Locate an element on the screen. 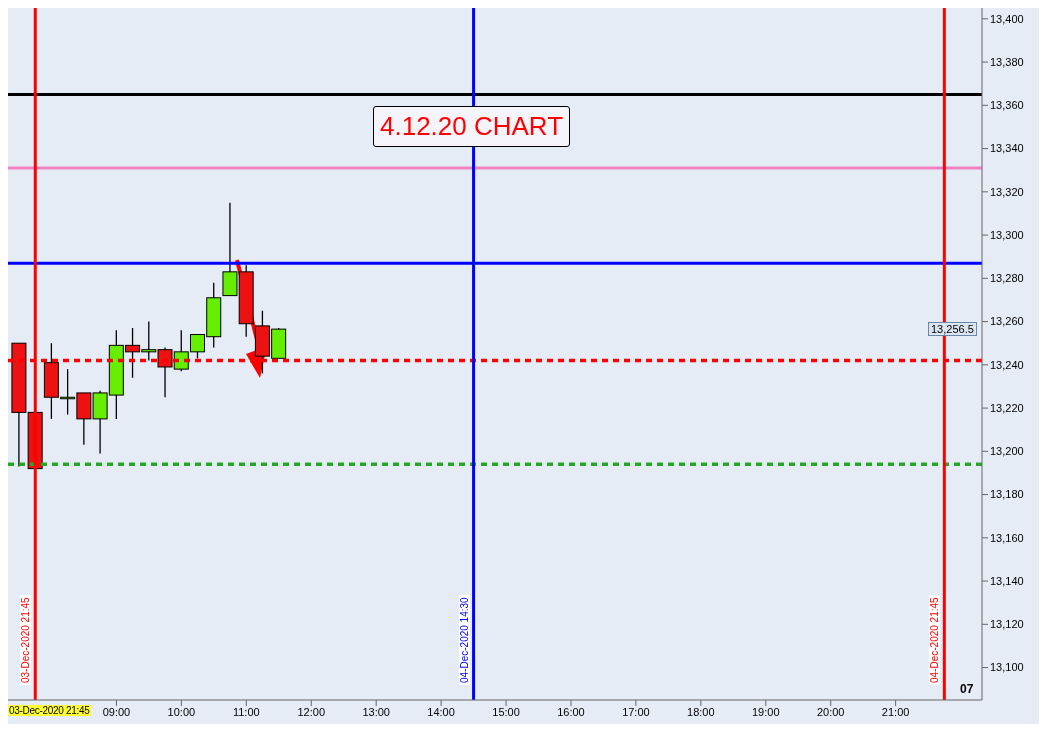 The height and width of the screenshot is (732, 1047). y-tick-label: 13,400 is located at coordinates (1007, 18).